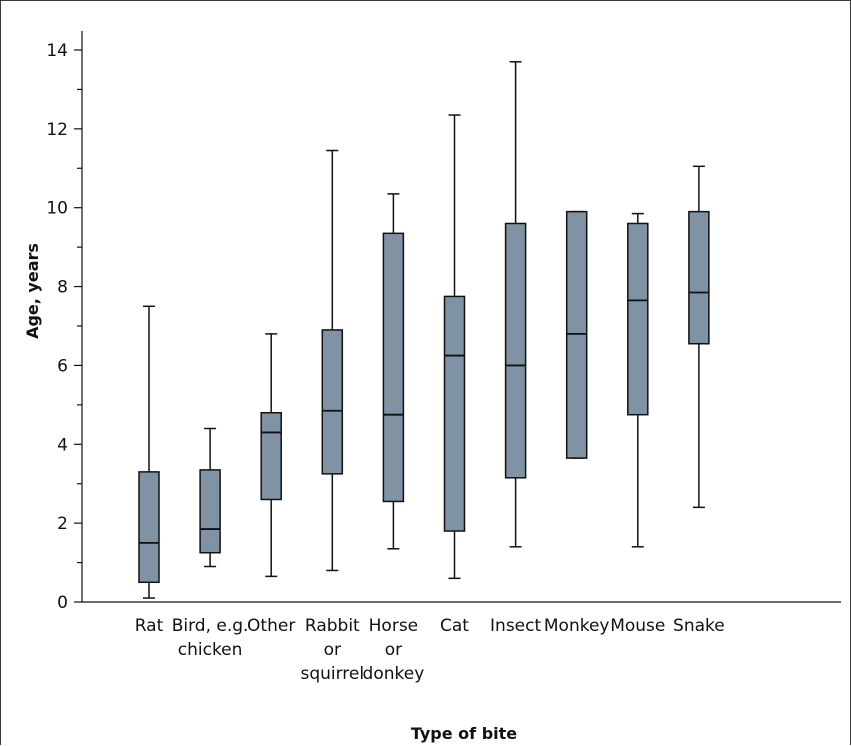  What do you see at coordinates (637, 626) in the screenshot?
I see `x-category-label: Mouse` at bounding box center [637, 626].